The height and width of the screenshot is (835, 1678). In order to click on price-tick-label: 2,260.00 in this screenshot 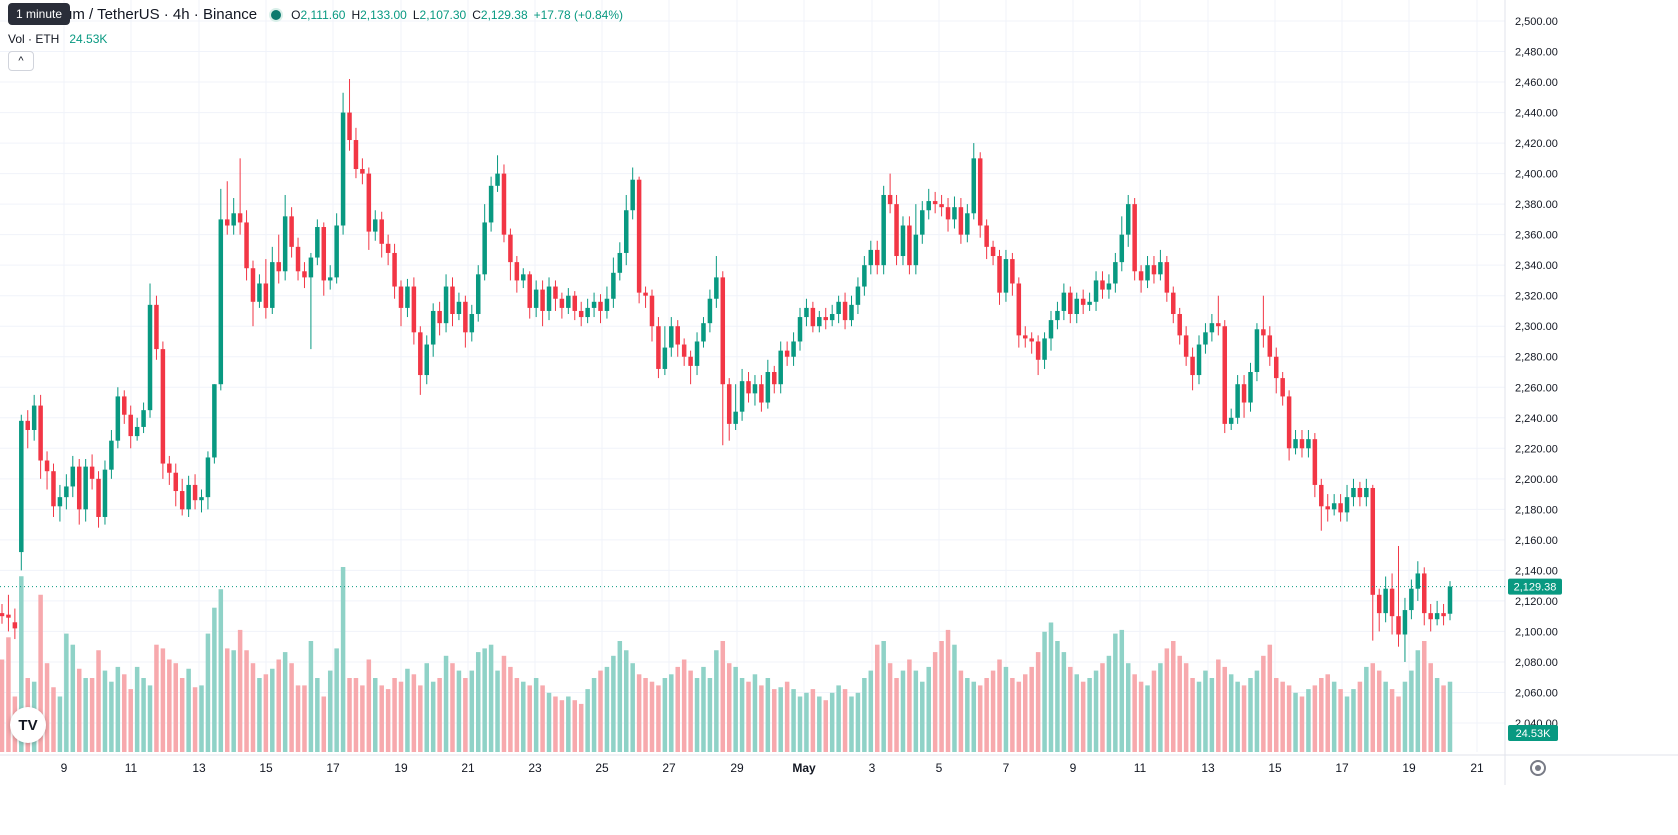, I will do `click(1536, 388)`.